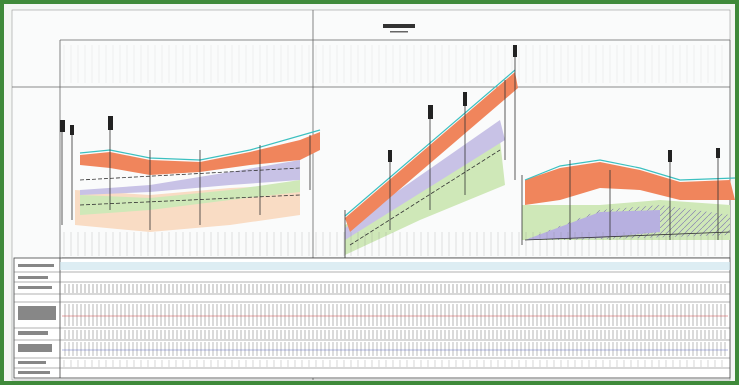  Describe the element at coordinates (395, 244) in the screenshot. I see `profile-ticks` at that location.